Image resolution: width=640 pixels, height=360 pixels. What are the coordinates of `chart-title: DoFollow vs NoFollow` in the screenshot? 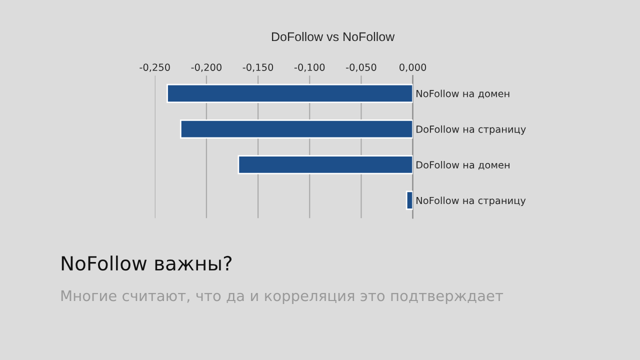 It's located at (333, 37).